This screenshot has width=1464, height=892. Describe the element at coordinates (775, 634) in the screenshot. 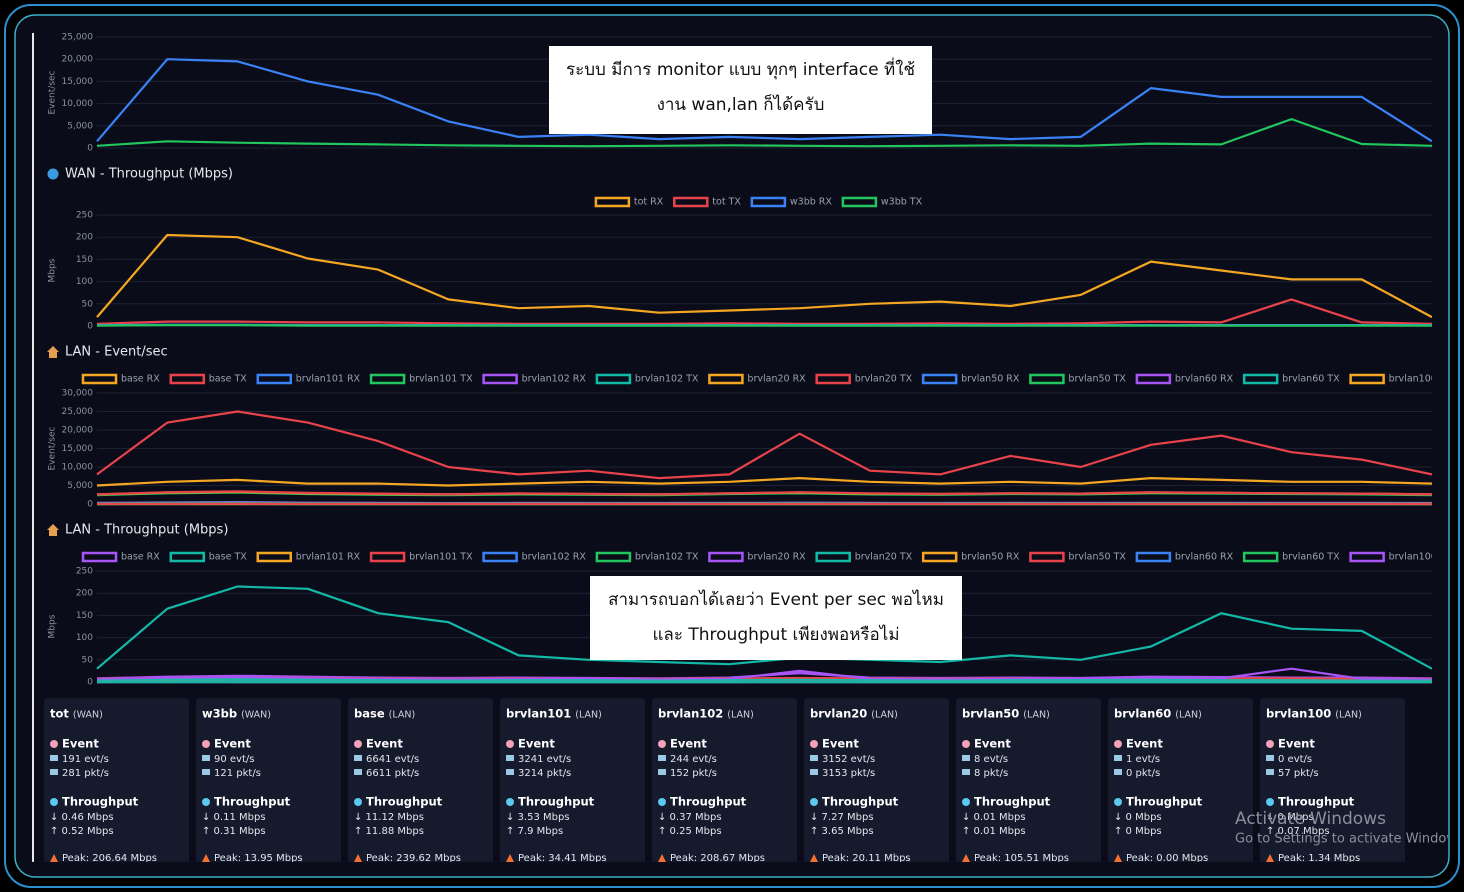

I see `annotation-text: และ Throughput เพียงพอหรือไม่` at that location.